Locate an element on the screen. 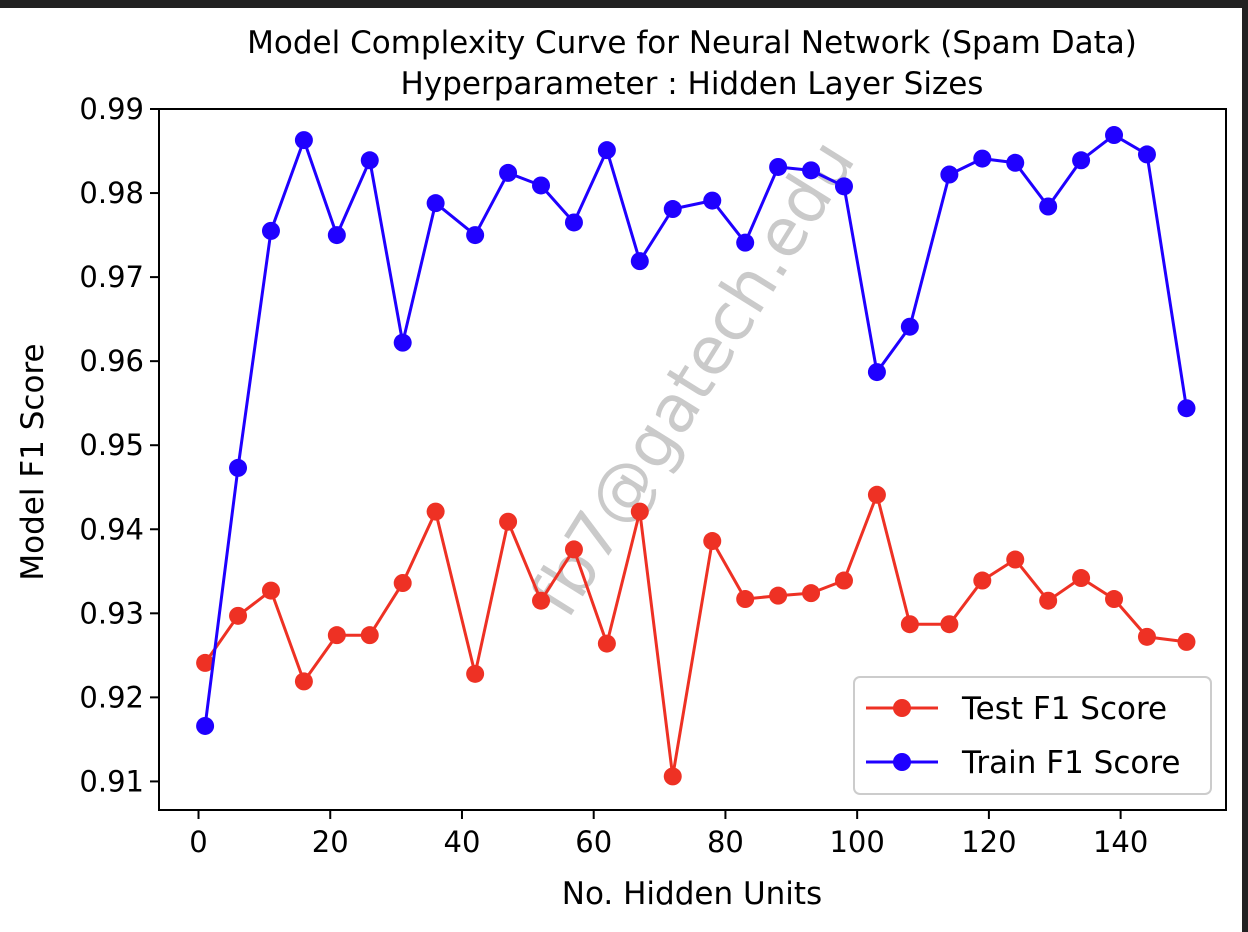  y-tick-label: 0.91 is located at coordinates (111, 781).